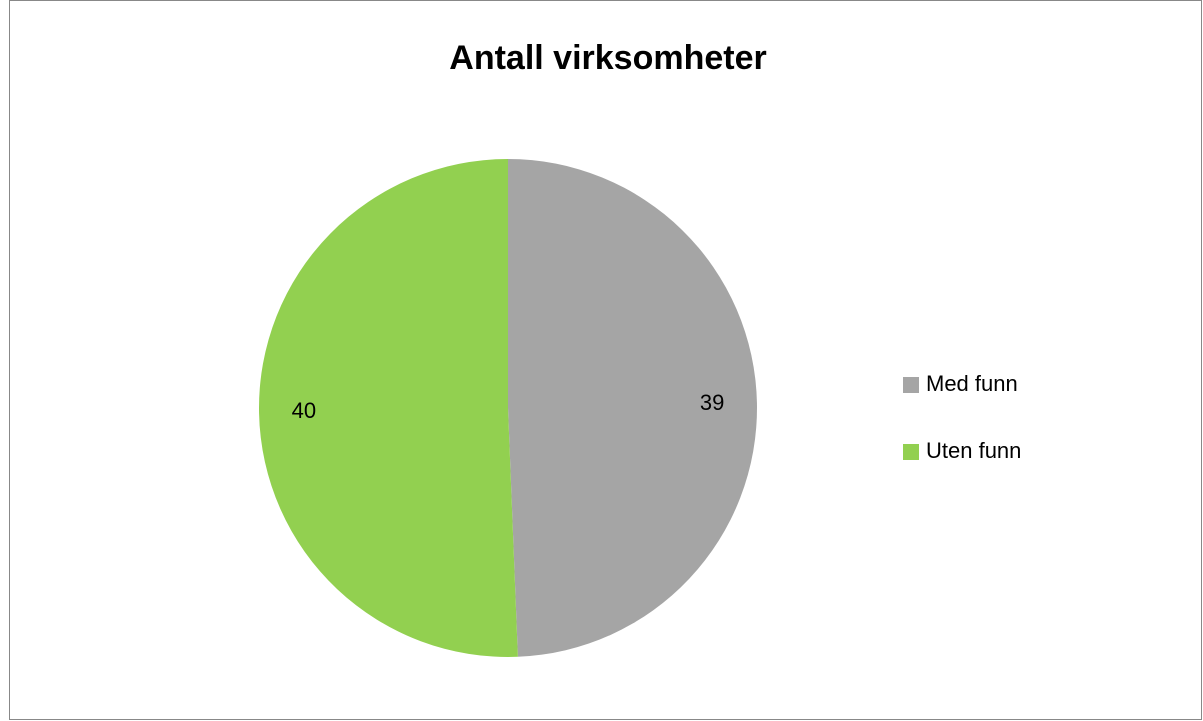  I want to click on data-label: 39, so click(712, 402).